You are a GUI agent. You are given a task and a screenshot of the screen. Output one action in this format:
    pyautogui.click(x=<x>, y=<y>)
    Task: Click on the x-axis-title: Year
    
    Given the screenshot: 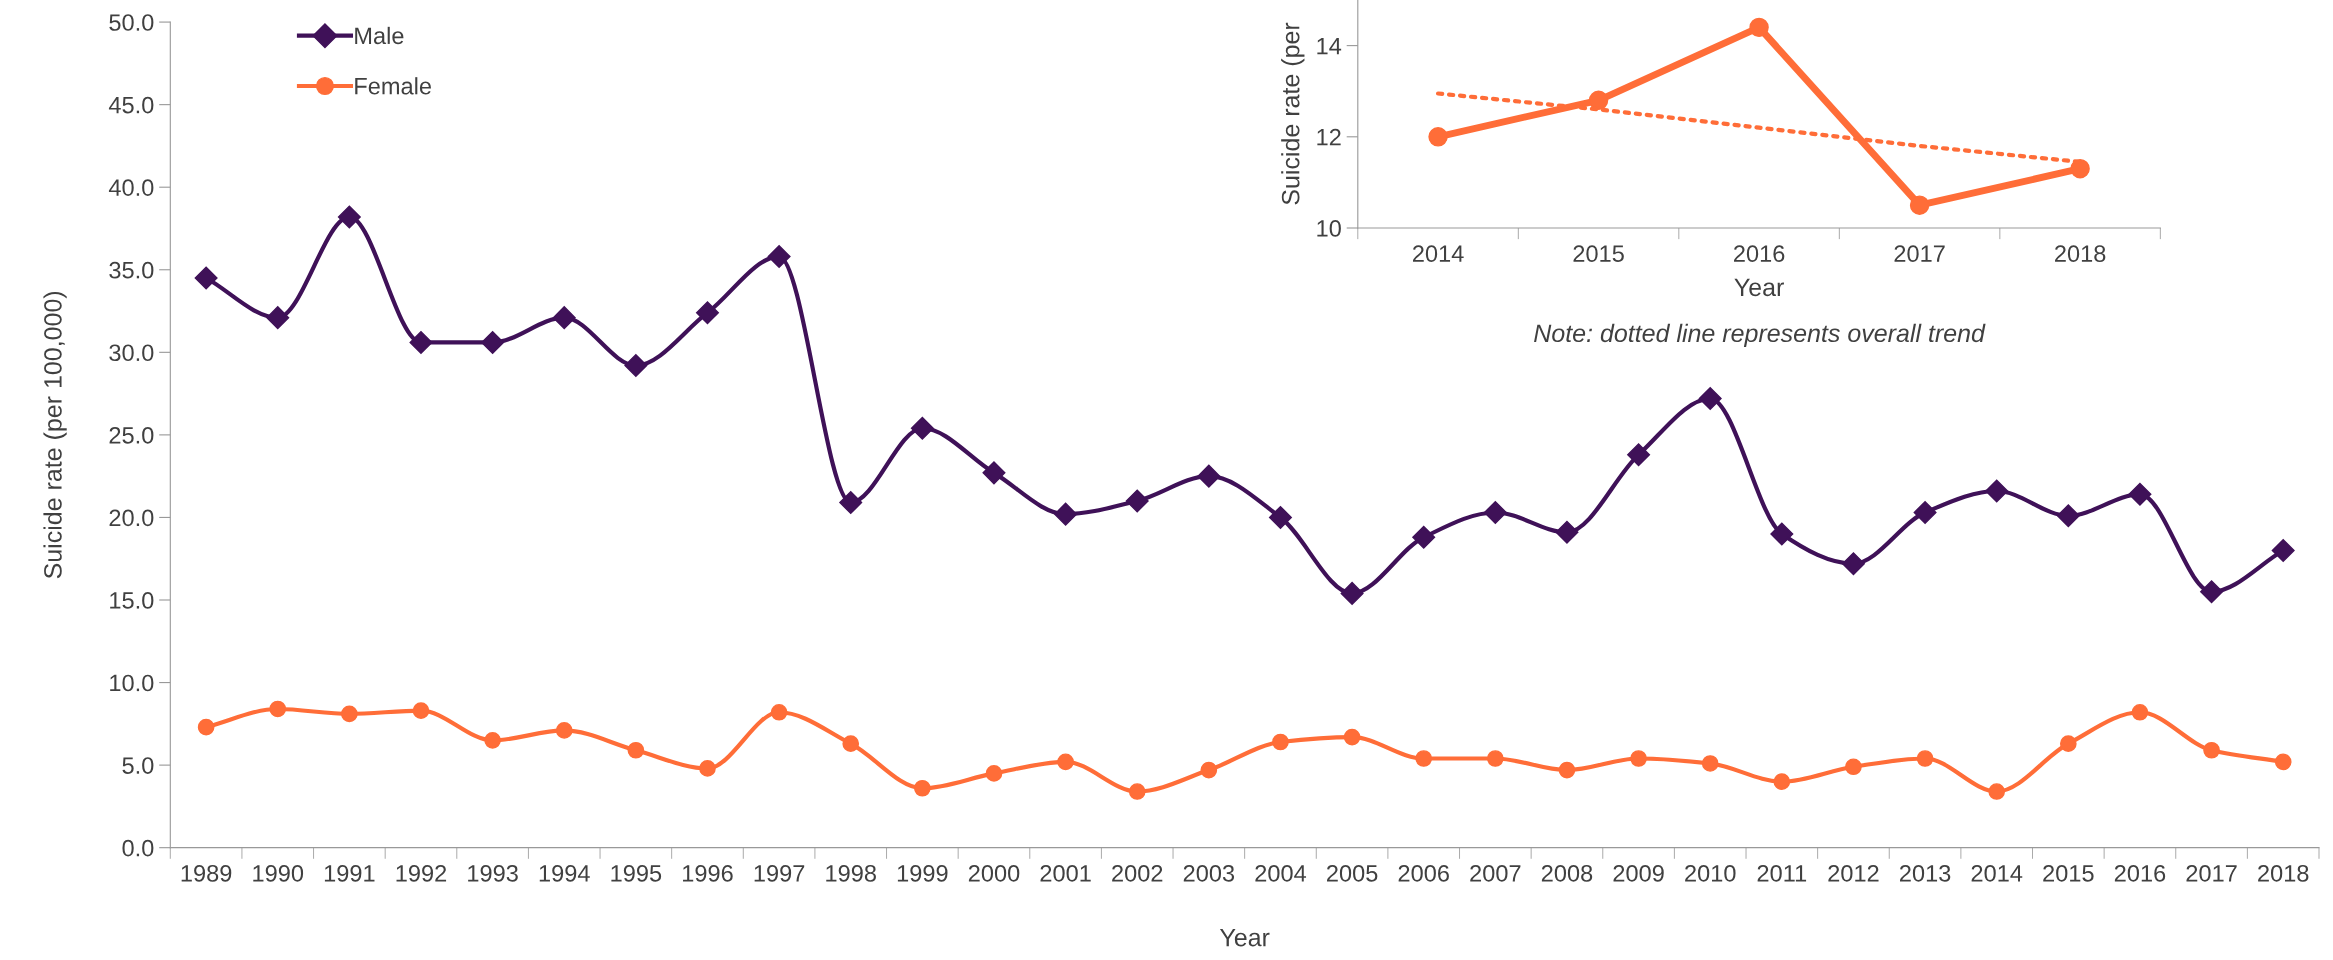 What is the action you would take?
    pyautogui.click(x=1759, y=287)
    